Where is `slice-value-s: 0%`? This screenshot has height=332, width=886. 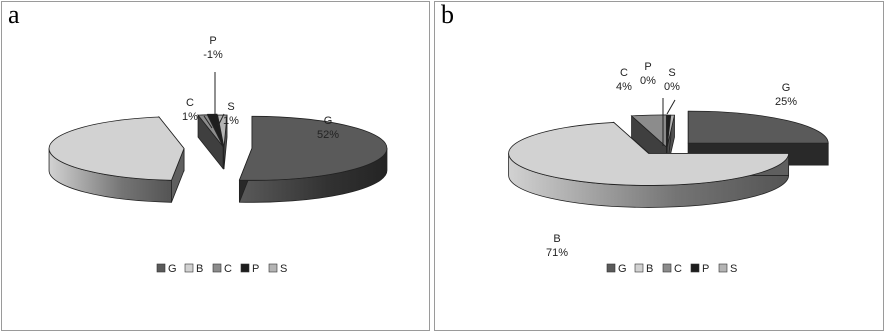 slice-value-s: 0% is located at coordinates (672, 87).